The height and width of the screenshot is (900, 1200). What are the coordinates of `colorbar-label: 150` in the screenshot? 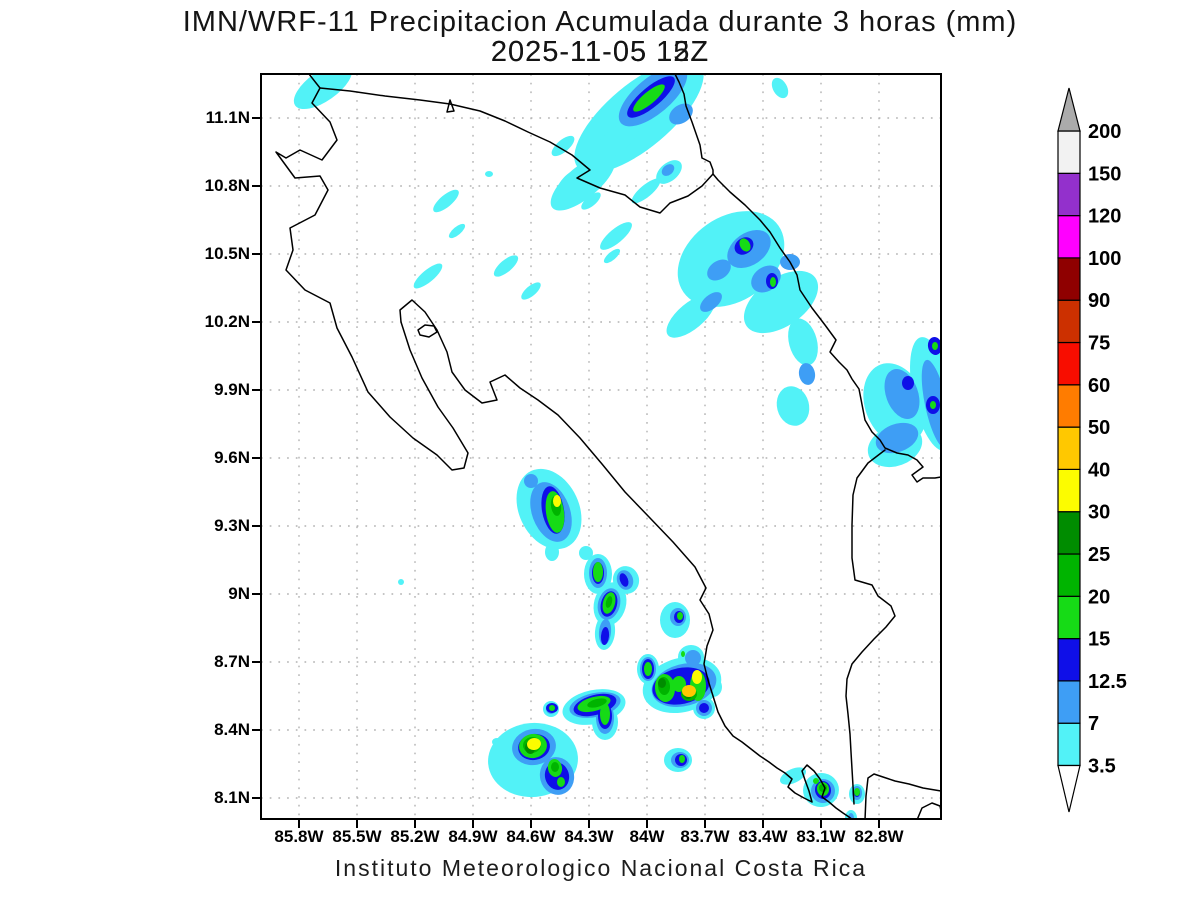 It's located at (1104, 174).